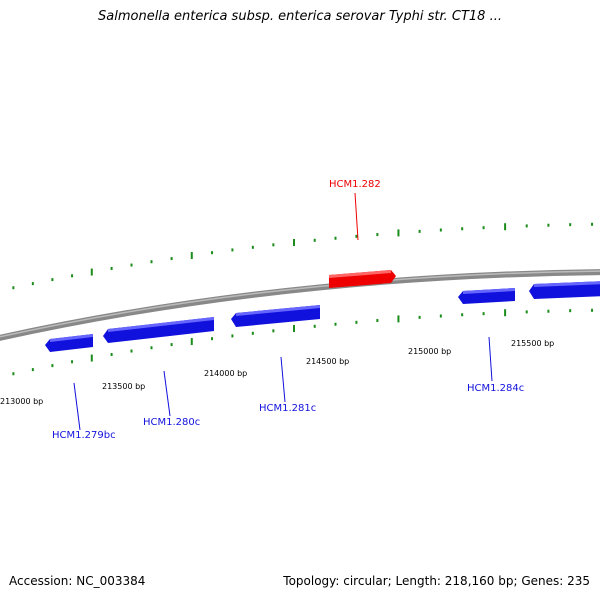  I want to click on gene-feature-hcm1-280c, so click(158, 330).